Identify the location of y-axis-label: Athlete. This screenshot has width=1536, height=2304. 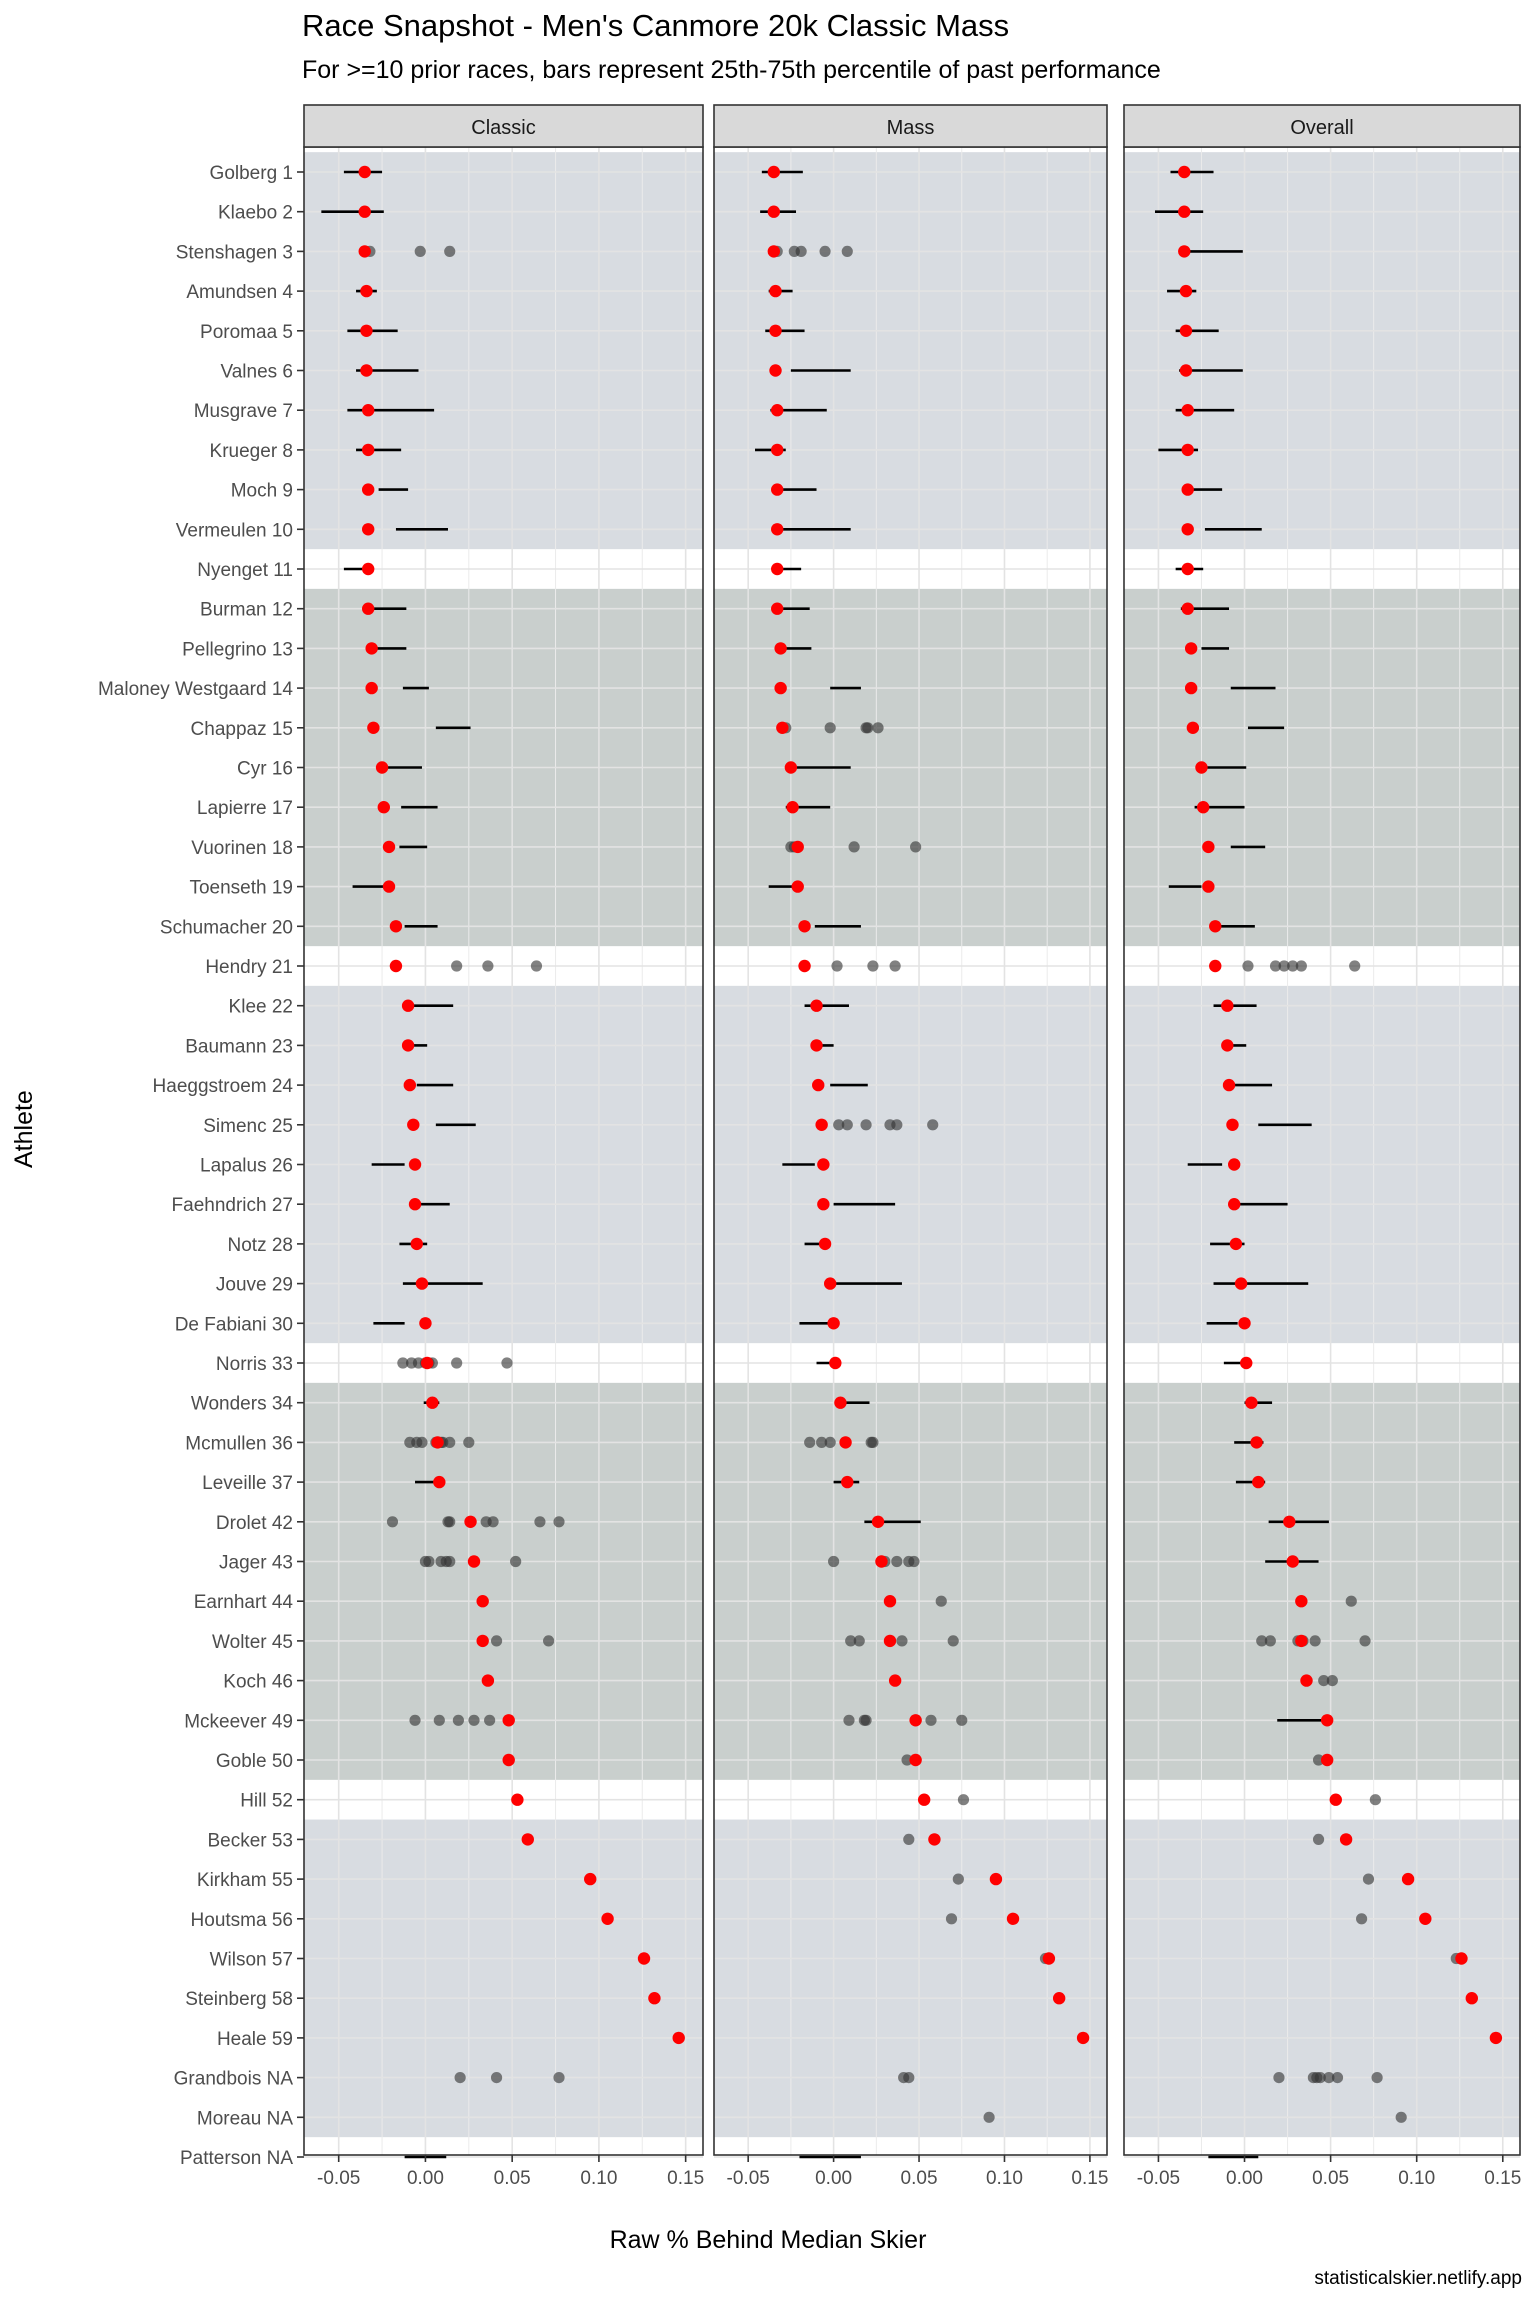
(24, 1129).